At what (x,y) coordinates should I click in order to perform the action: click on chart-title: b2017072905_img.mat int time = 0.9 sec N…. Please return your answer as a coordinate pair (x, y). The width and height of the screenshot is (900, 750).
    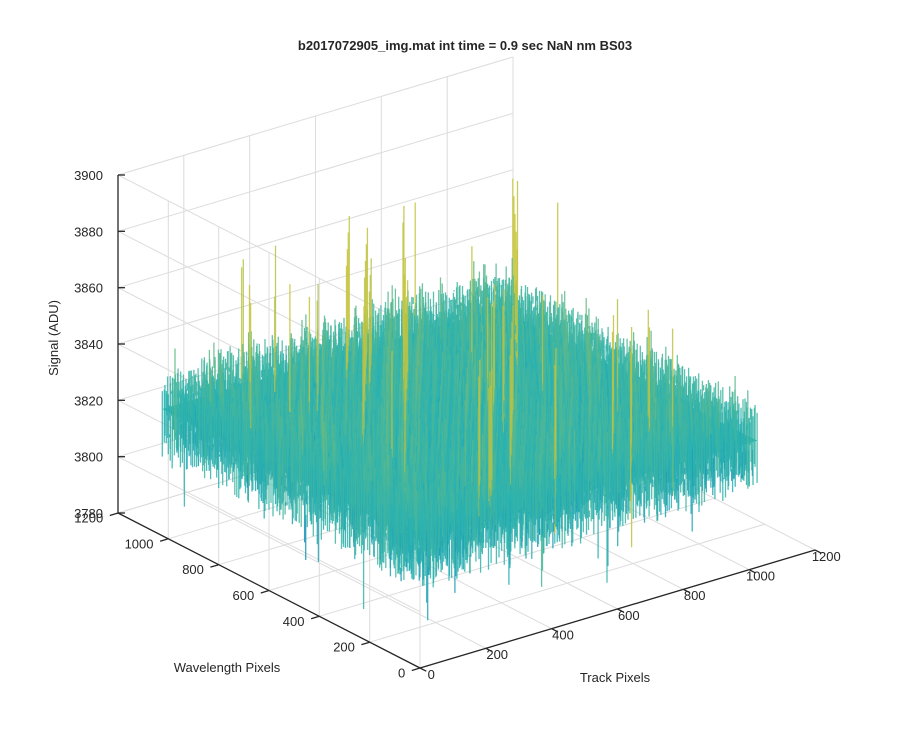
    Looking at the image, I should click on (465, 45).